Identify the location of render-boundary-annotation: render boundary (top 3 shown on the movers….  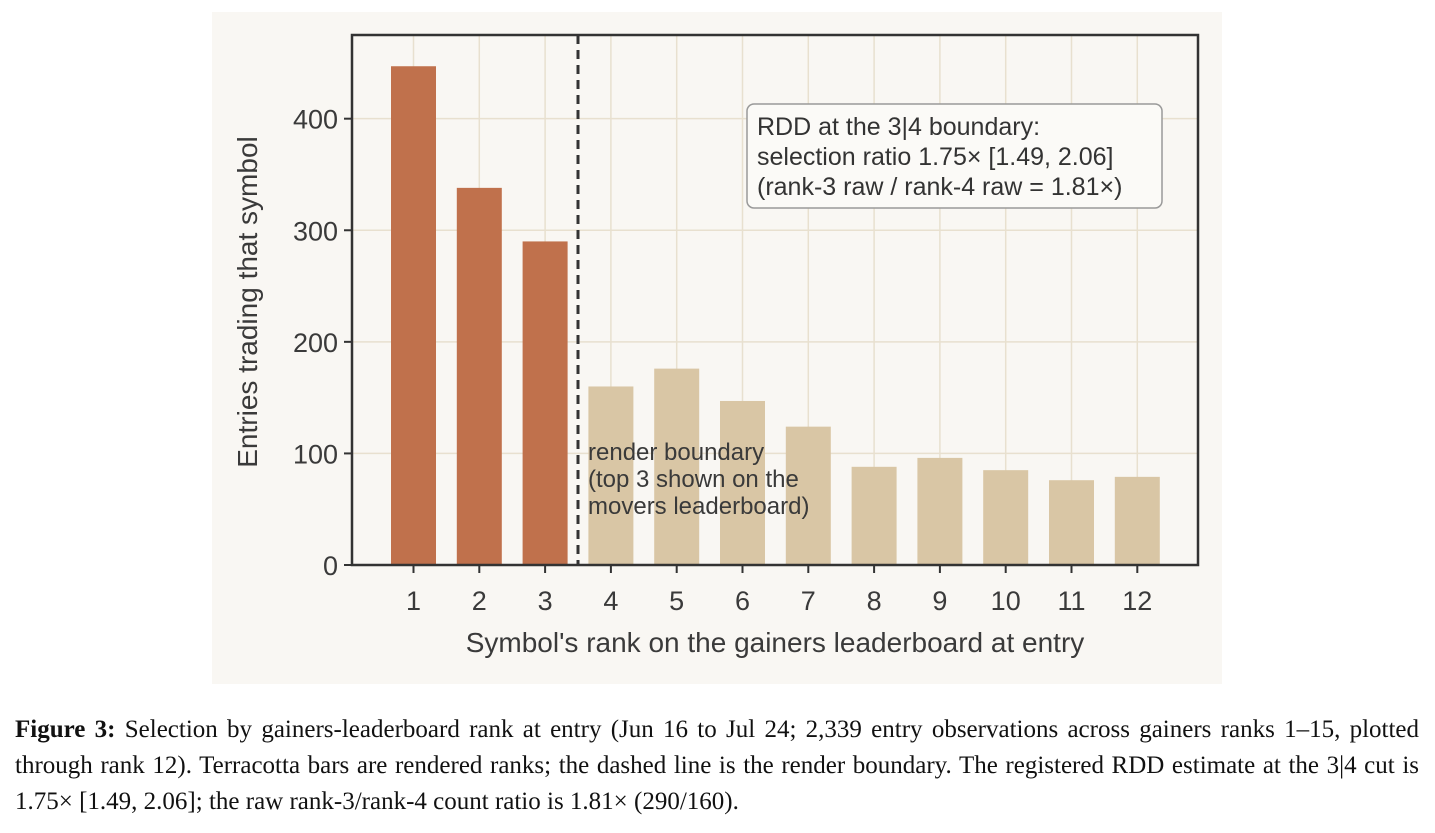
(698, 479).